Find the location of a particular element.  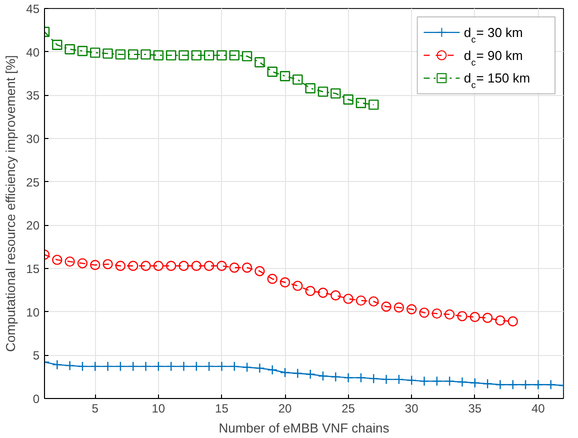

y-axis-title: Computational resource efficiency improvement [%] is located at coordinates (10, 203).